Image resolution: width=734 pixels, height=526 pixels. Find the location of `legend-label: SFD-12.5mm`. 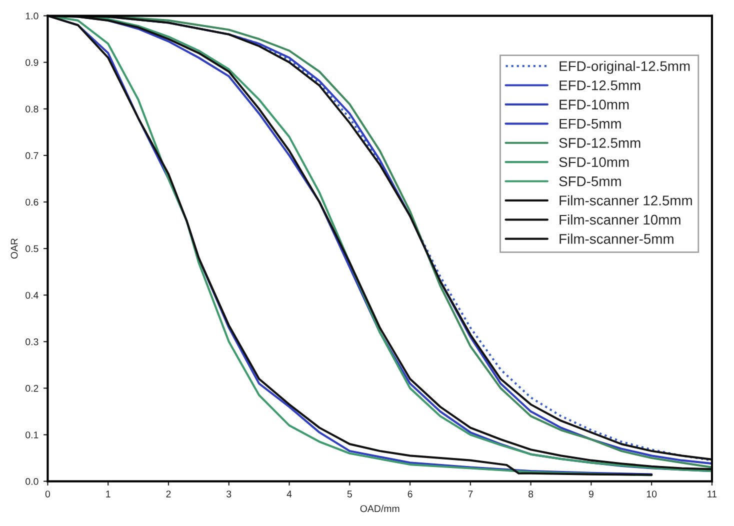

legend-label: SFD-12.5mm is located at coordinates (599, 143).